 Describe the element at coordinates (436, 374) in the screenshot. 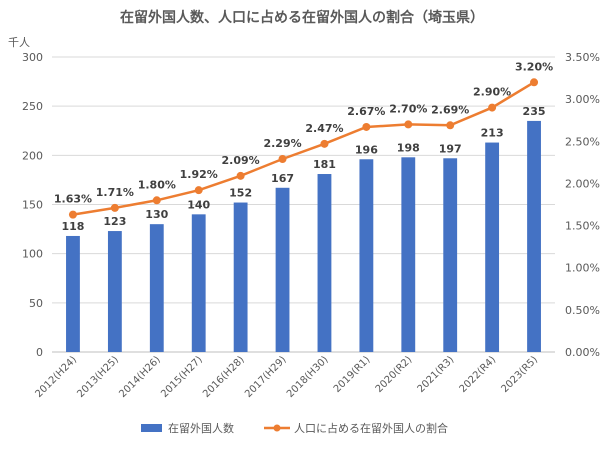

I see `x-tick-label: 2021(R3)` at that location.